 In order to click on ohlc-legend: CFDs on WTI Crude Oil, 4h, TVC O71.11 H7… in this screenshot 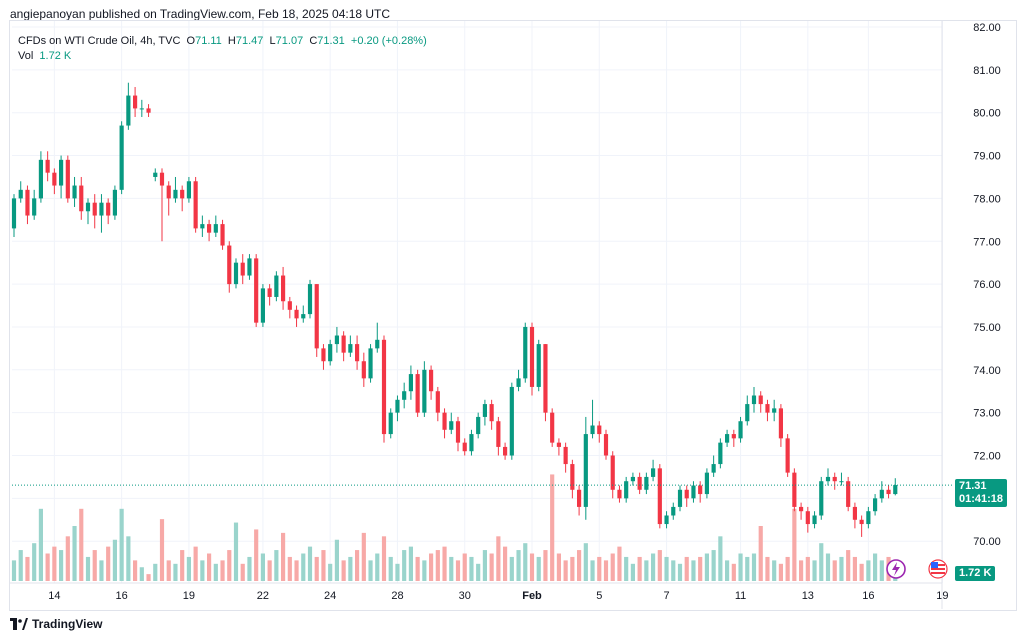, I will do `click(222, 41)`.